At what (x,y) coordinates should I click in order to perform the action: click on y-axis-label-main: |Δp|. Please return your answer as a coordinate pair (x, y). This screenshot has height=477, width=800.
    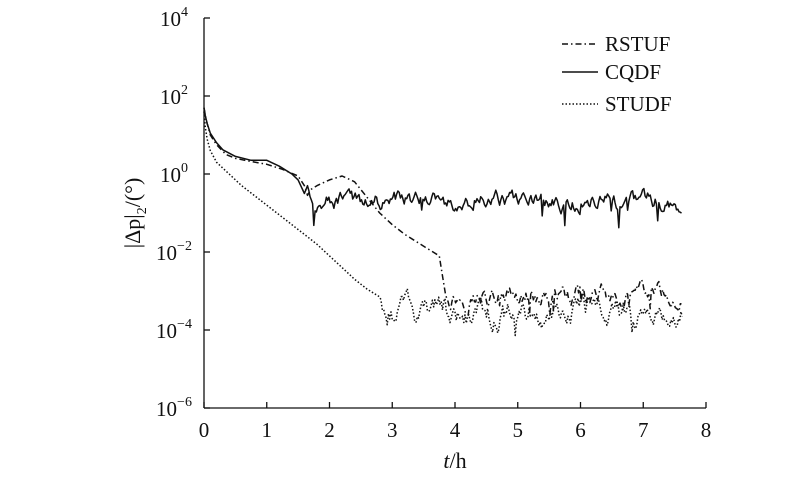
    Looking at the image, I should click on (132, 231).